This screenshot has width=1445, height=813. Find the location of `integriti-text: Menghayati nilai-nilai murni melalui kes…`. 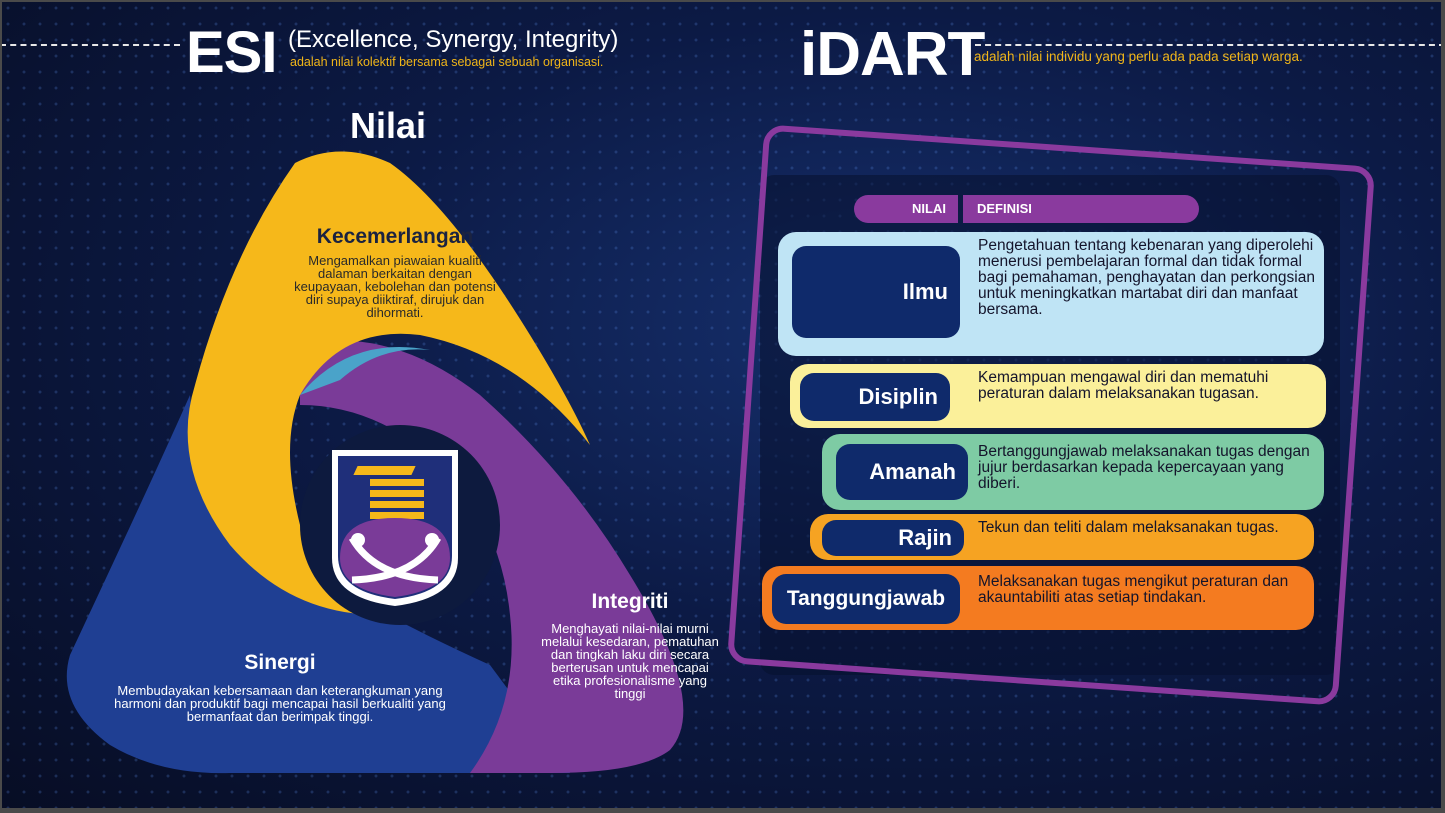

integriti-text: Menghayati nilai-nilai murni melalui kes… is located at coordinates (630, 661).